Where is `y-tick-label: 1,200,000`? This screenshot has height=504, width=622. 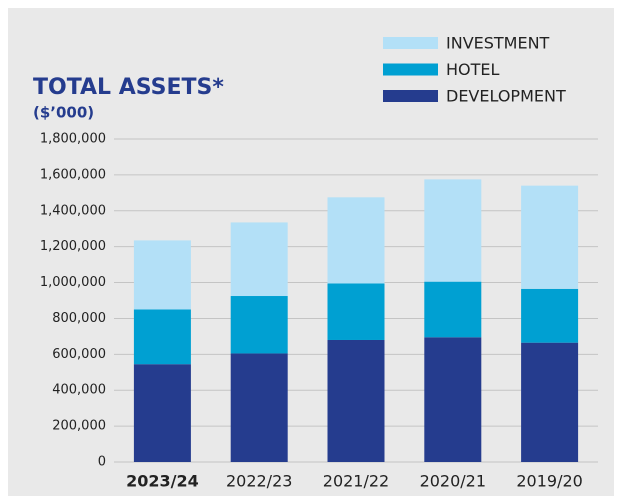
y-tick-label: 1,200,000 is located at coordinates (73, 246).